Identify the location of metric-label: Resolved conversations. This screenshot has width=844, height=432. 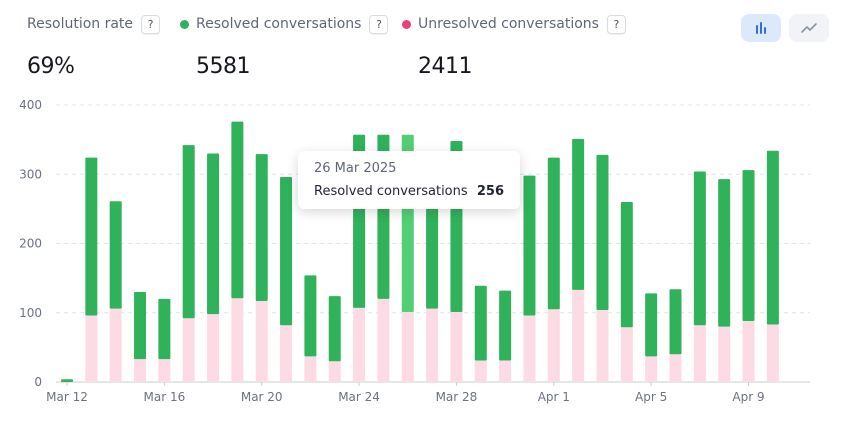
(279, 24).